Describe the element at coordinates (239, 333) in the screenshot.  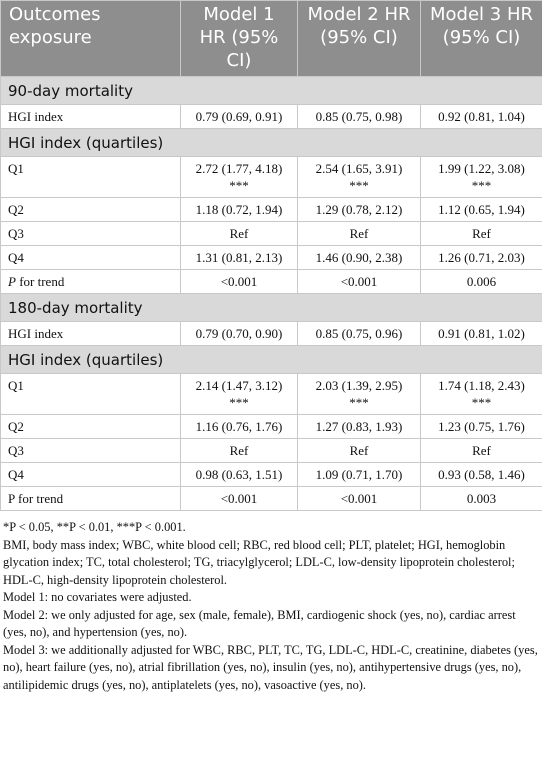
I see `hr-cell: 0.79 (0.70, 0.90)` at that location.